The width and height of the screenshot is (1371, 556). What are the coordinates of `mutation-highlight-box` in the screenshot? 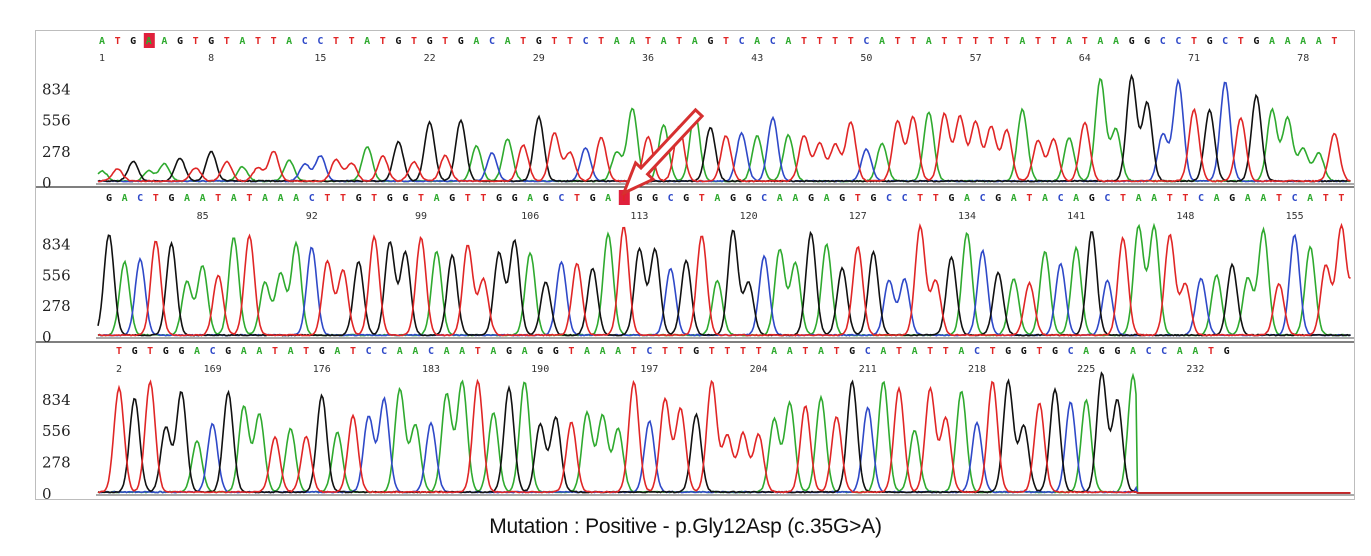 It's located at (149, 40).